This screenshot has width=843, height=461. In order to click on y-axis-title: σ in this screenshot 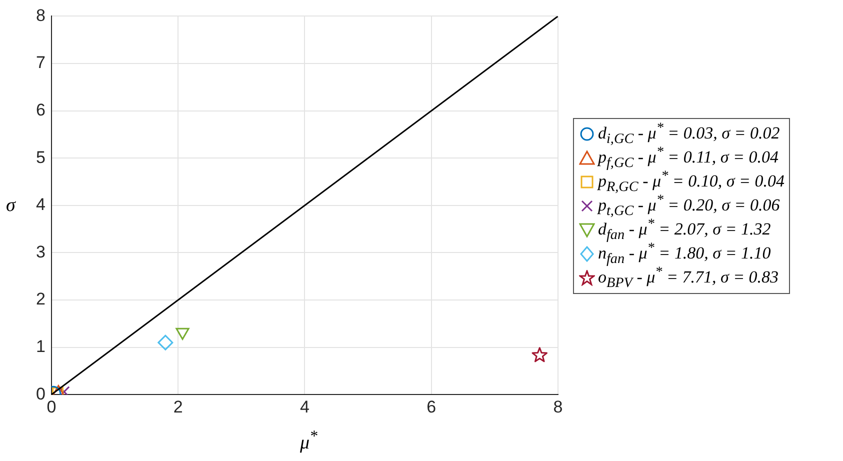, I will do `click(11, 206)`.